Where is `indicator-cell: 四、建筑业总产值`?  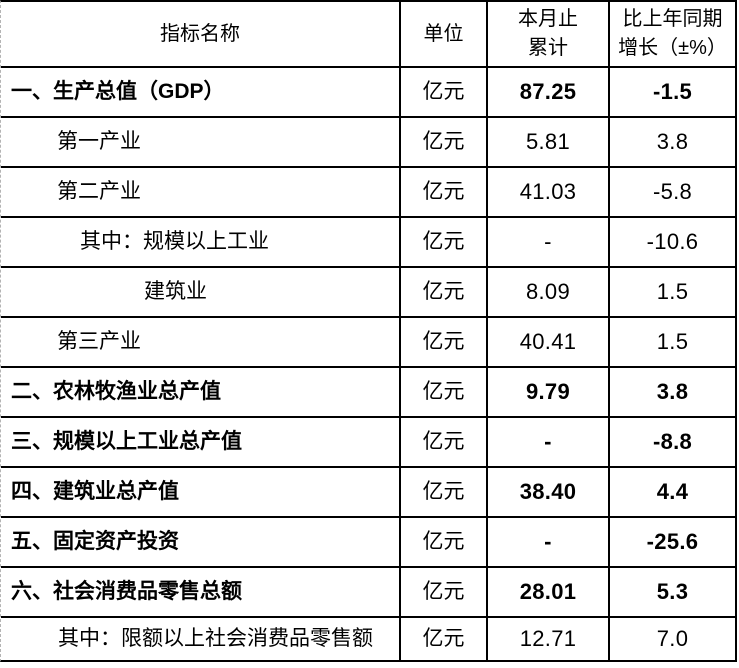 indicator-cell: 四、建筑业总产值 is located at coordinates (201, 493).